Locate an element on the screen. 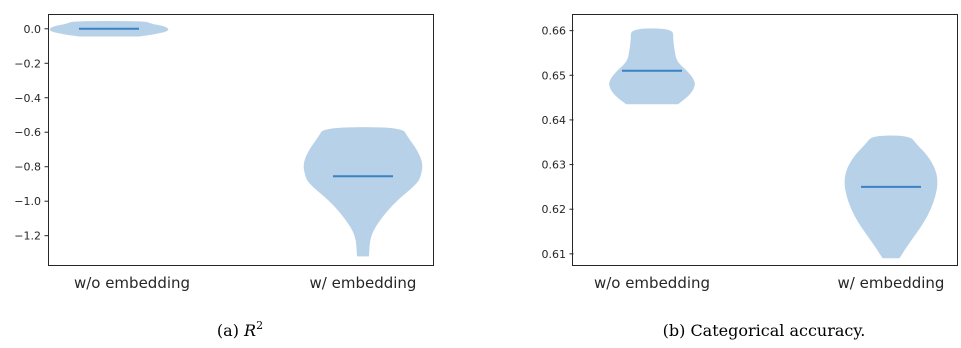 The height and width of the screenshot is (348, 961). panel-b-ytick-label-2: 0.63 is located at coordinates (554, 165).